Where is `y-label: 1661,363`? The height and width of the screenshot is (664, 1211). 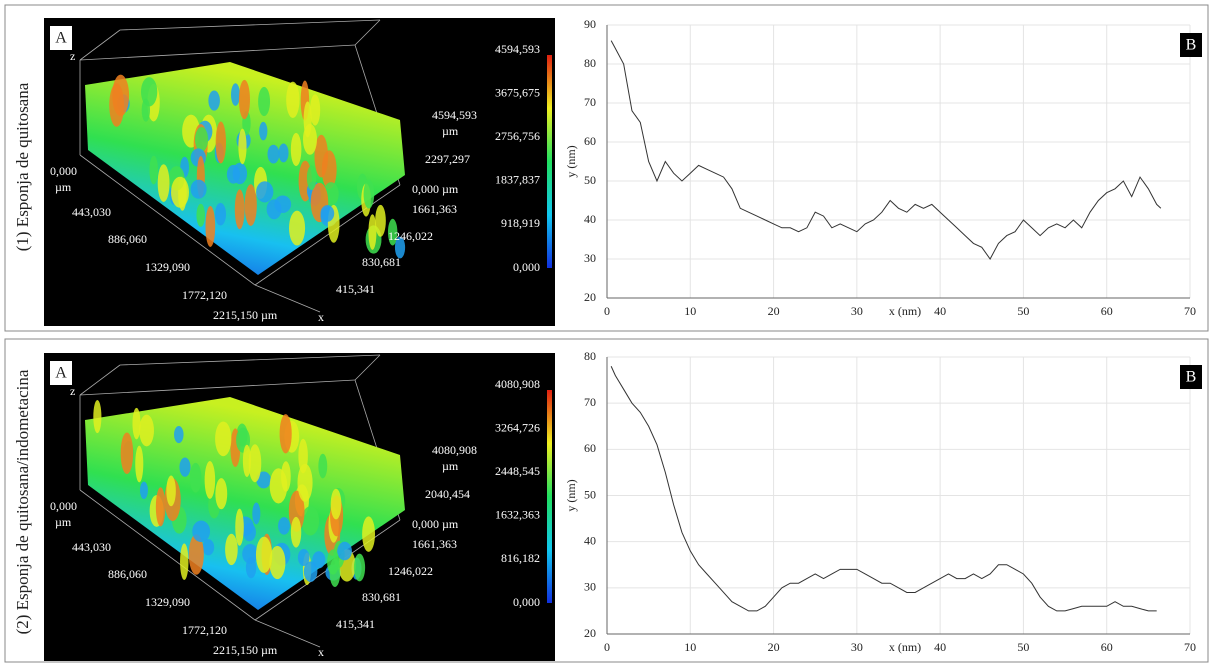 y-label: 1661,363 is located at coordinates (434, 209).